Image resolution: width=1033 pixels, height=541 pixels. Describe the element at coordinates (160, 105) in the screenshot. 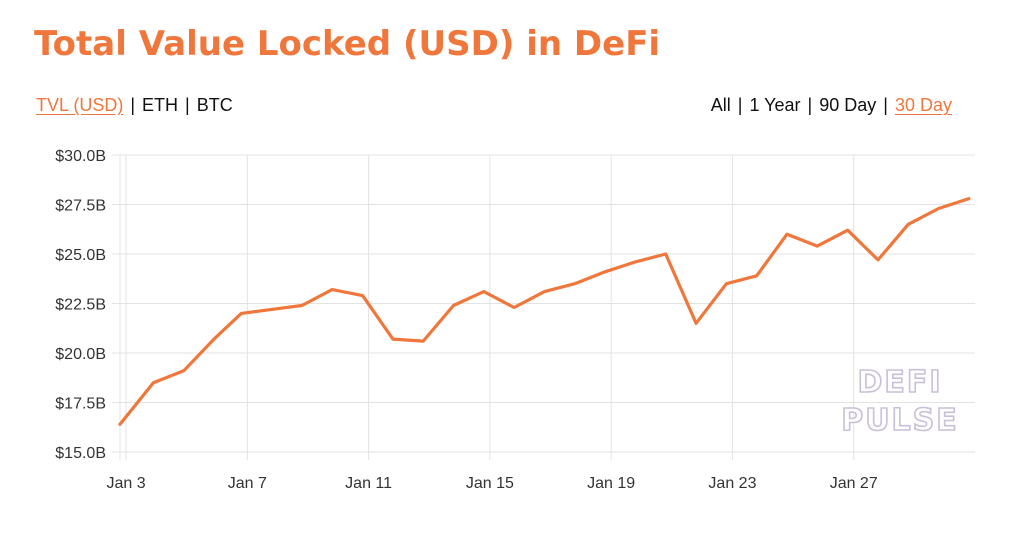

I see `metric-option-eth: ETH` at that location.